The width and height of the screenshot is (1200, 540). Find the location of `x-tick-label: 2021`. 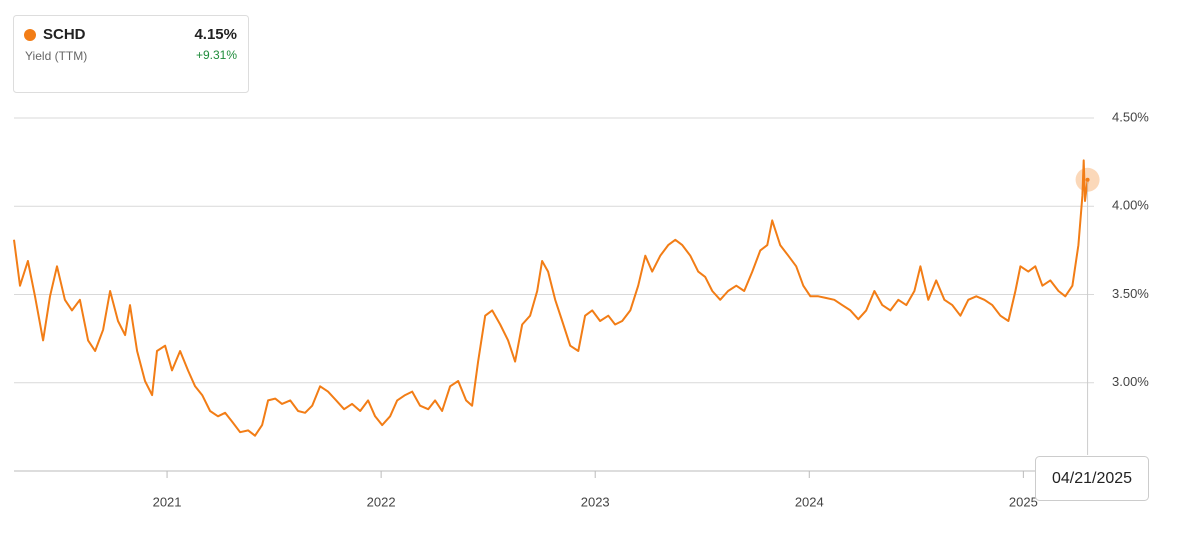

x-tick-label: 2021 is located at coordinates (167, 501).